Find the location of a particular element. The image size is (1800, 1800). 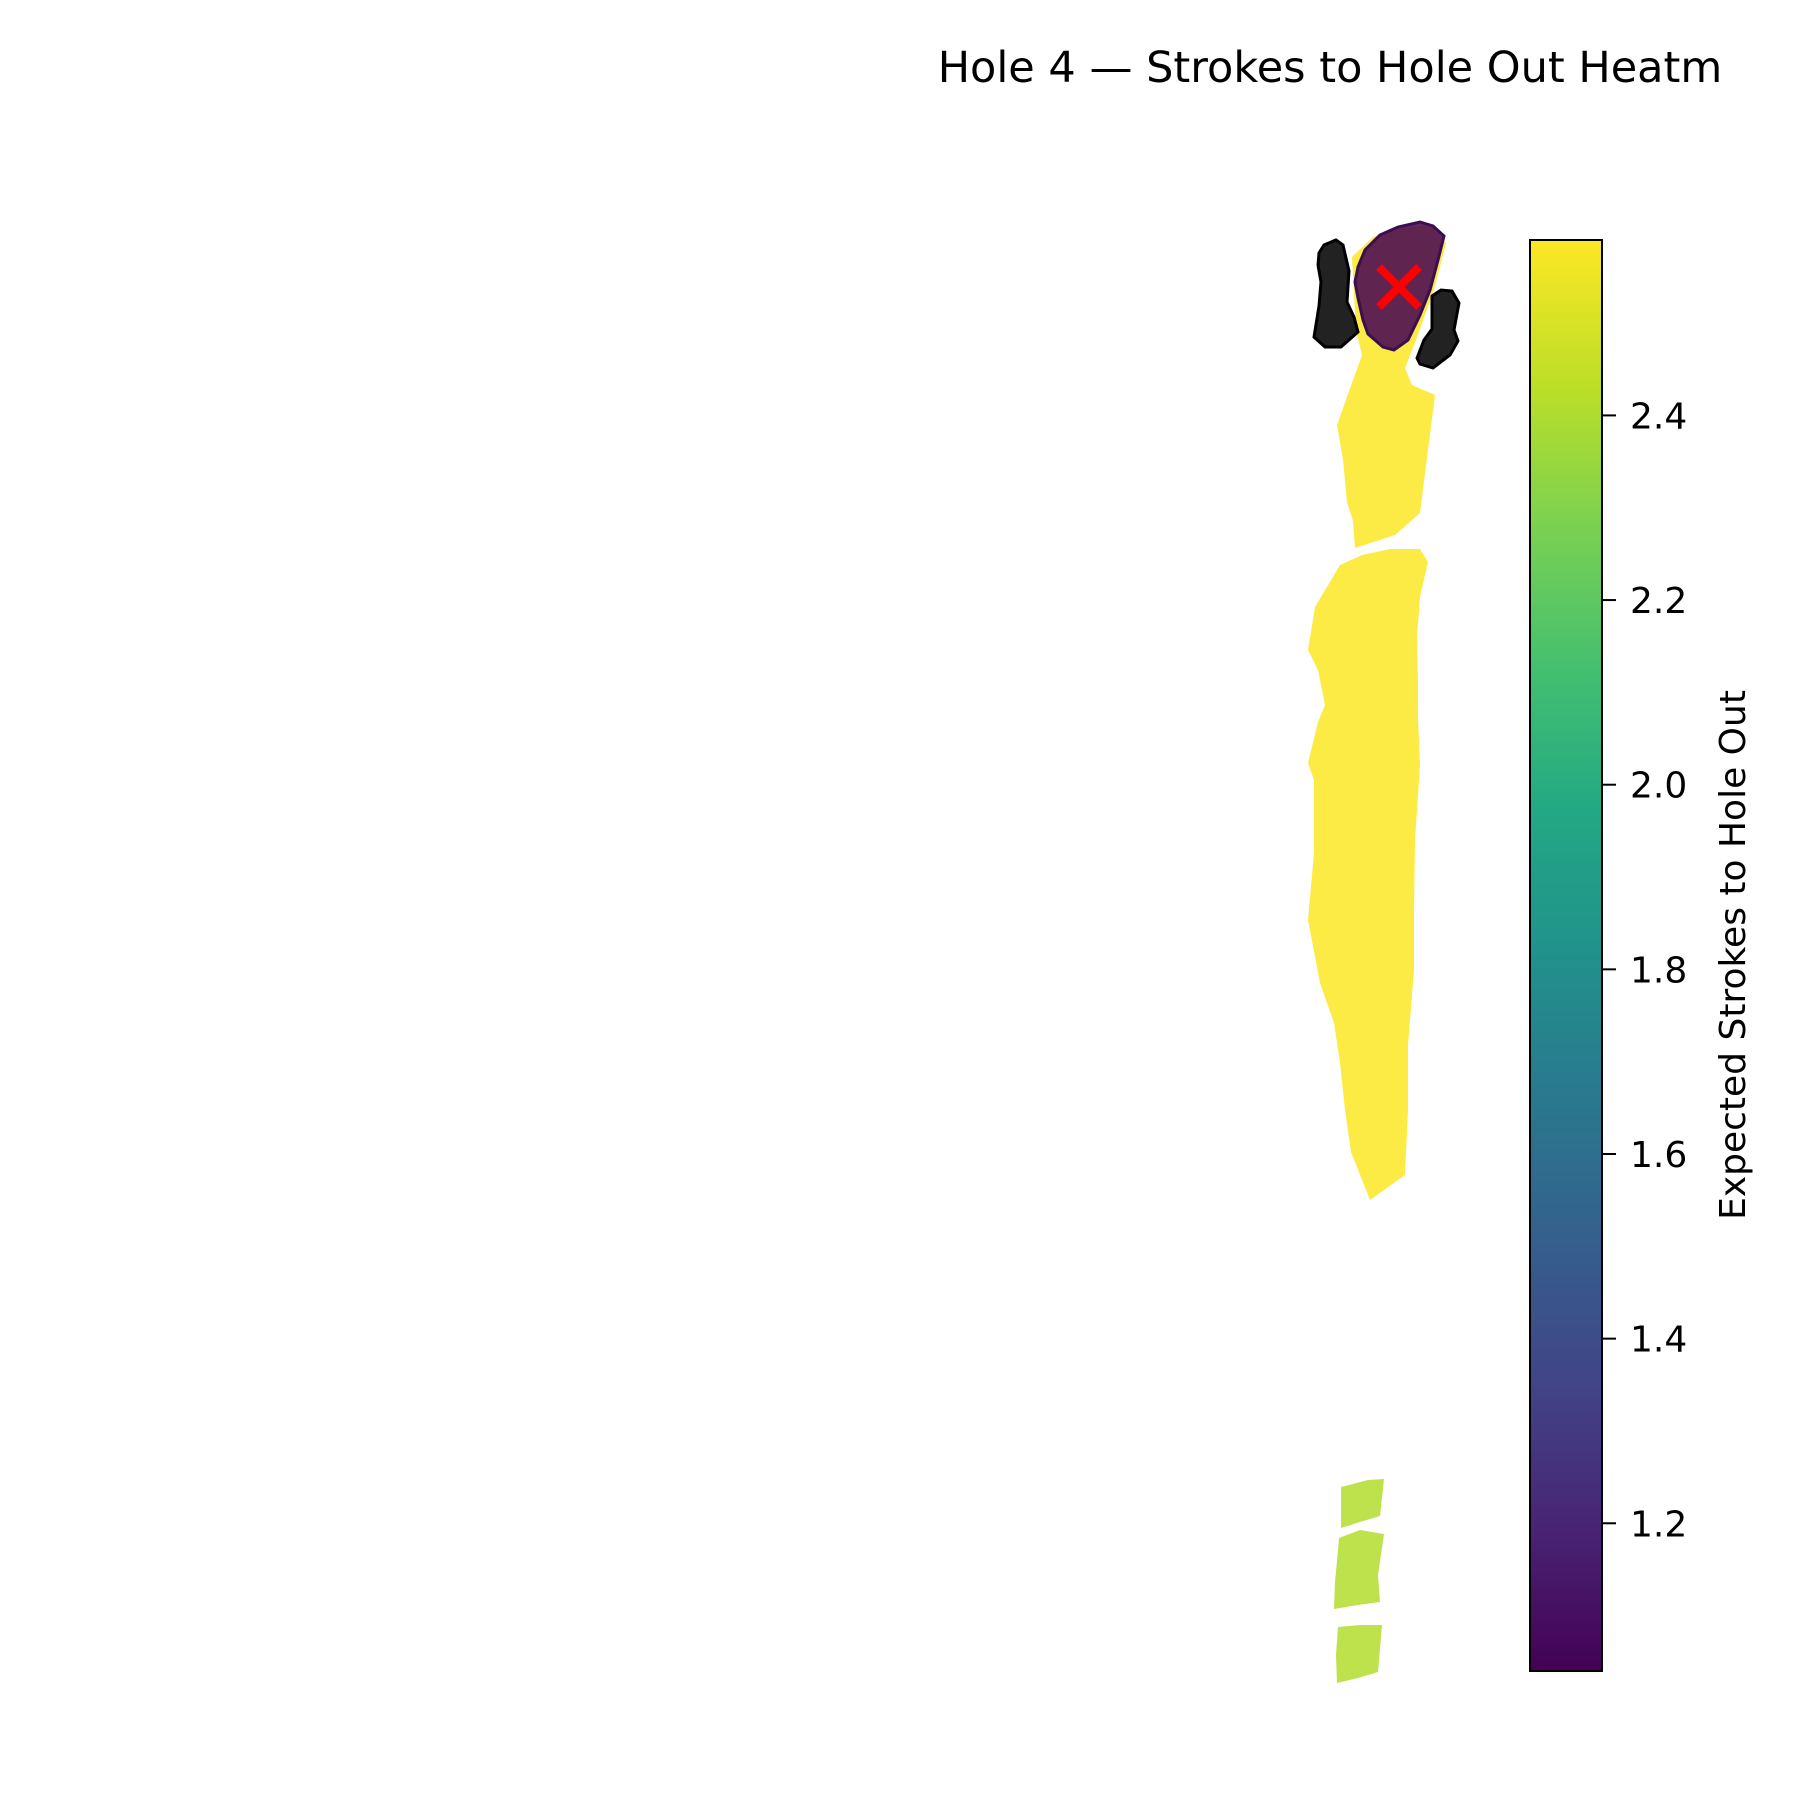

colorbar-tick-label: 1.4 is located at coordinates (1658, 1340).